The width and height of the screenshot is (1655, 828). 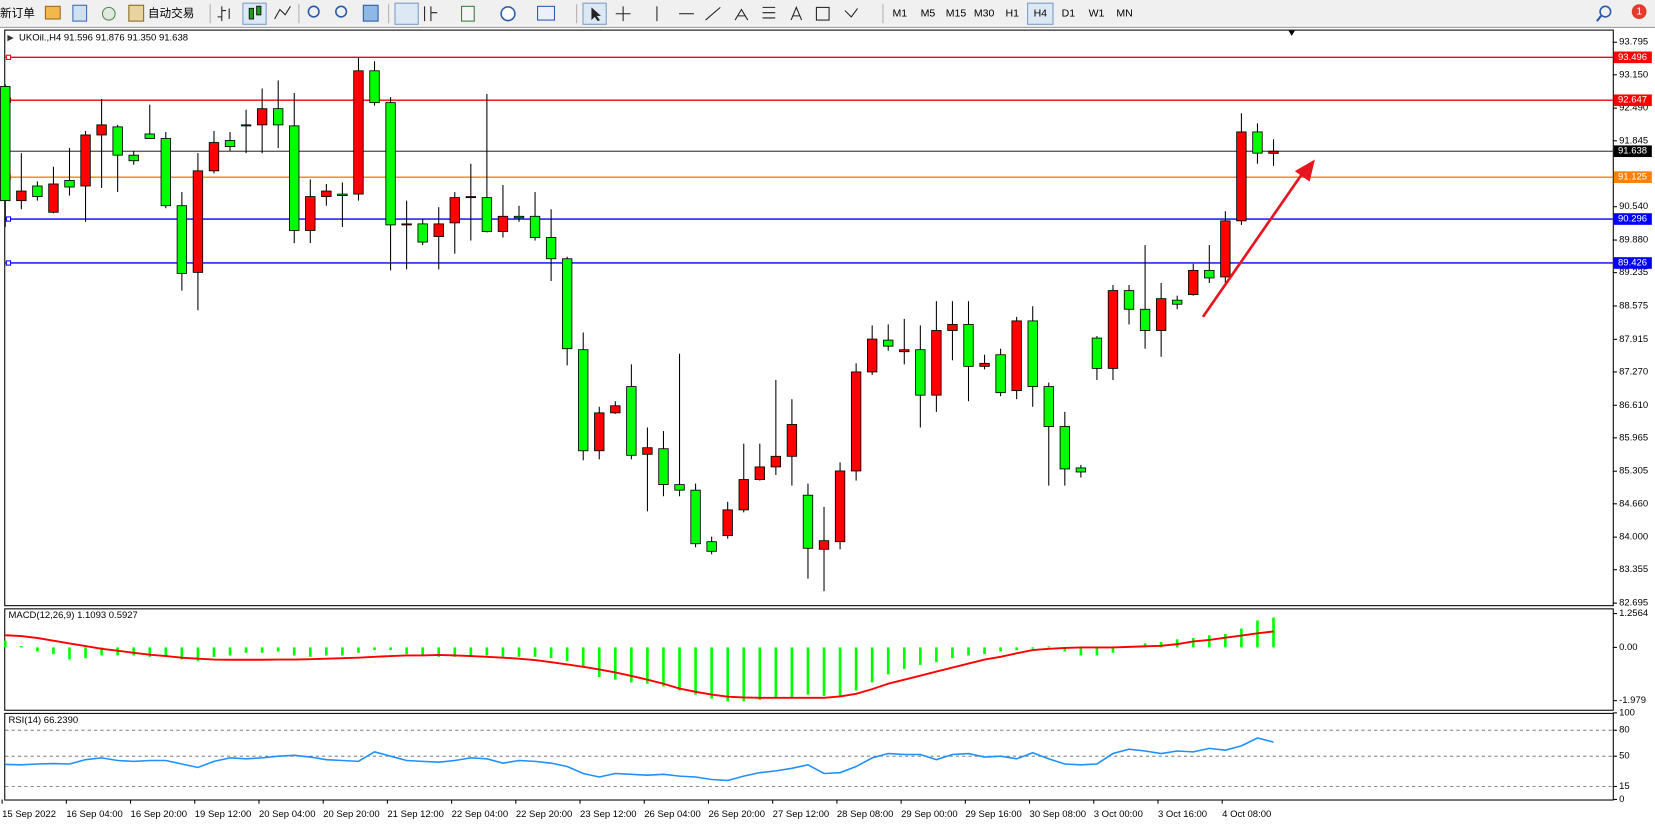 What do you see at coordinates (1633, 272) in the screenshot?
I see `y-tick-label: 89.235` at bounding box center [1633, 272].